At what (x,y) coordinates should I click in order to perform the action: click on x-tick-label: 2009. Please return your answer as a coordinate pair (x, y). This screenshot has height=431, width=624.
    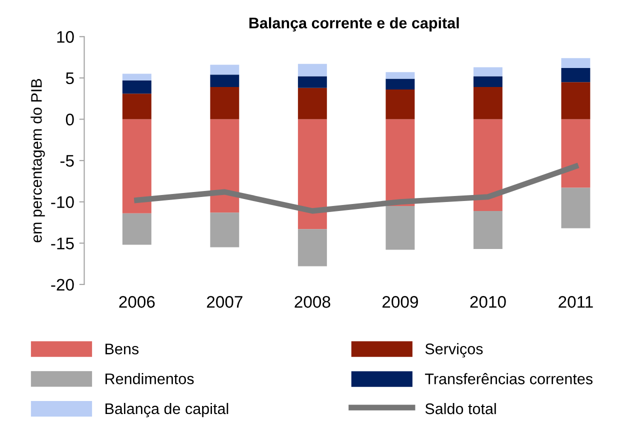
    Looking at the image, I should click on (400, 302).